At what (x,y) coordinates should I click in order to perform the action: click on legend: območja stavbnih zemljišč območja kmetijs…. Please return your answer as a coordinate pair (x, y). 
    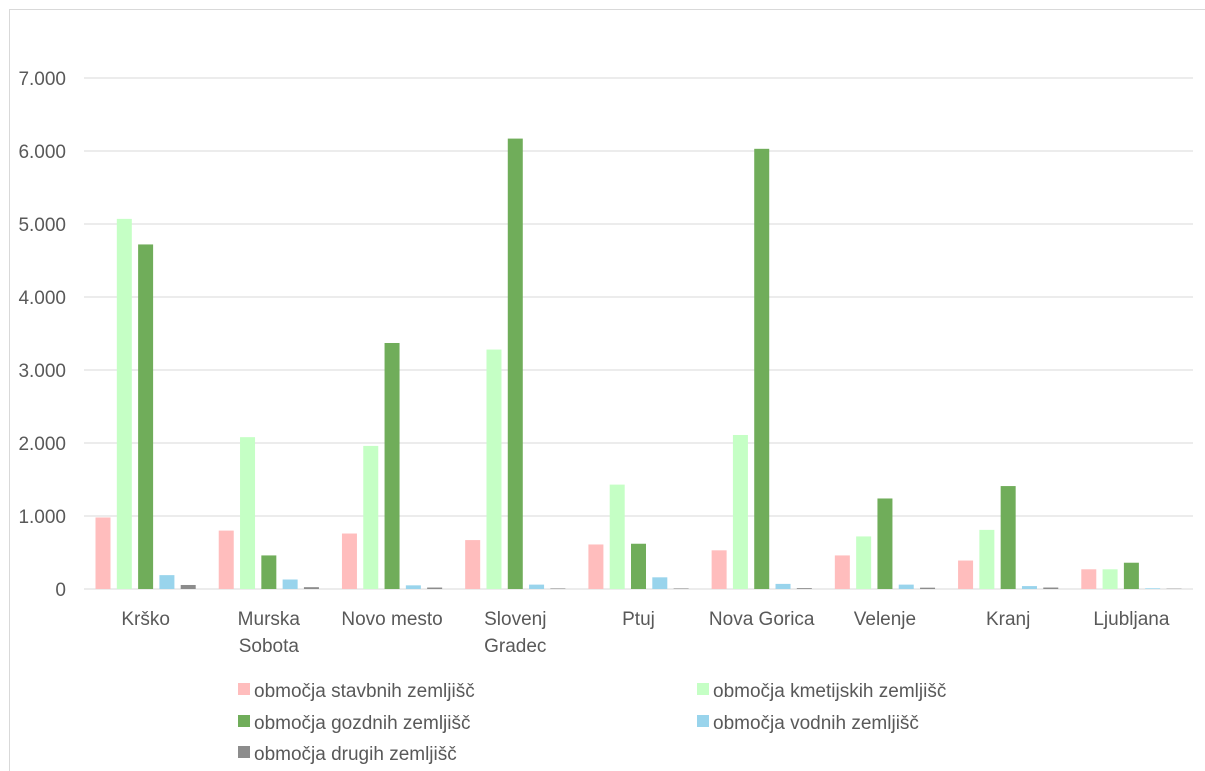
    Looking at the image, I should click on (592, 723).